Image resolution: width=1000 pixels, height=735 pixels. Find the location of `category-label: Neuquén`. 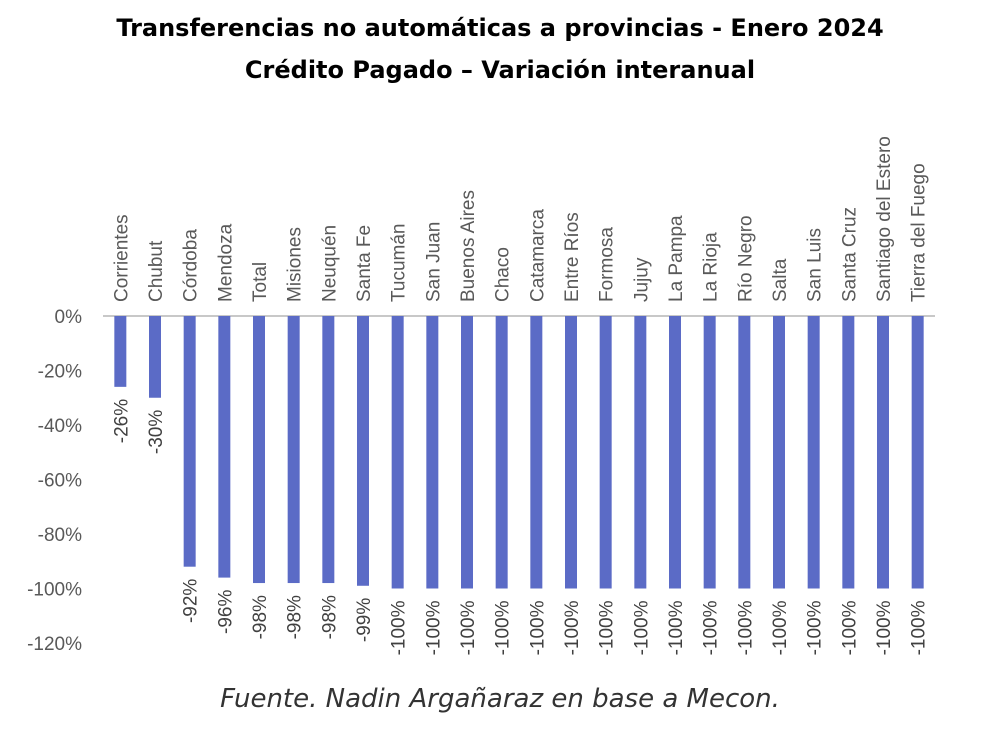

category-label: Neuquén is located at coordinates (329, 263).